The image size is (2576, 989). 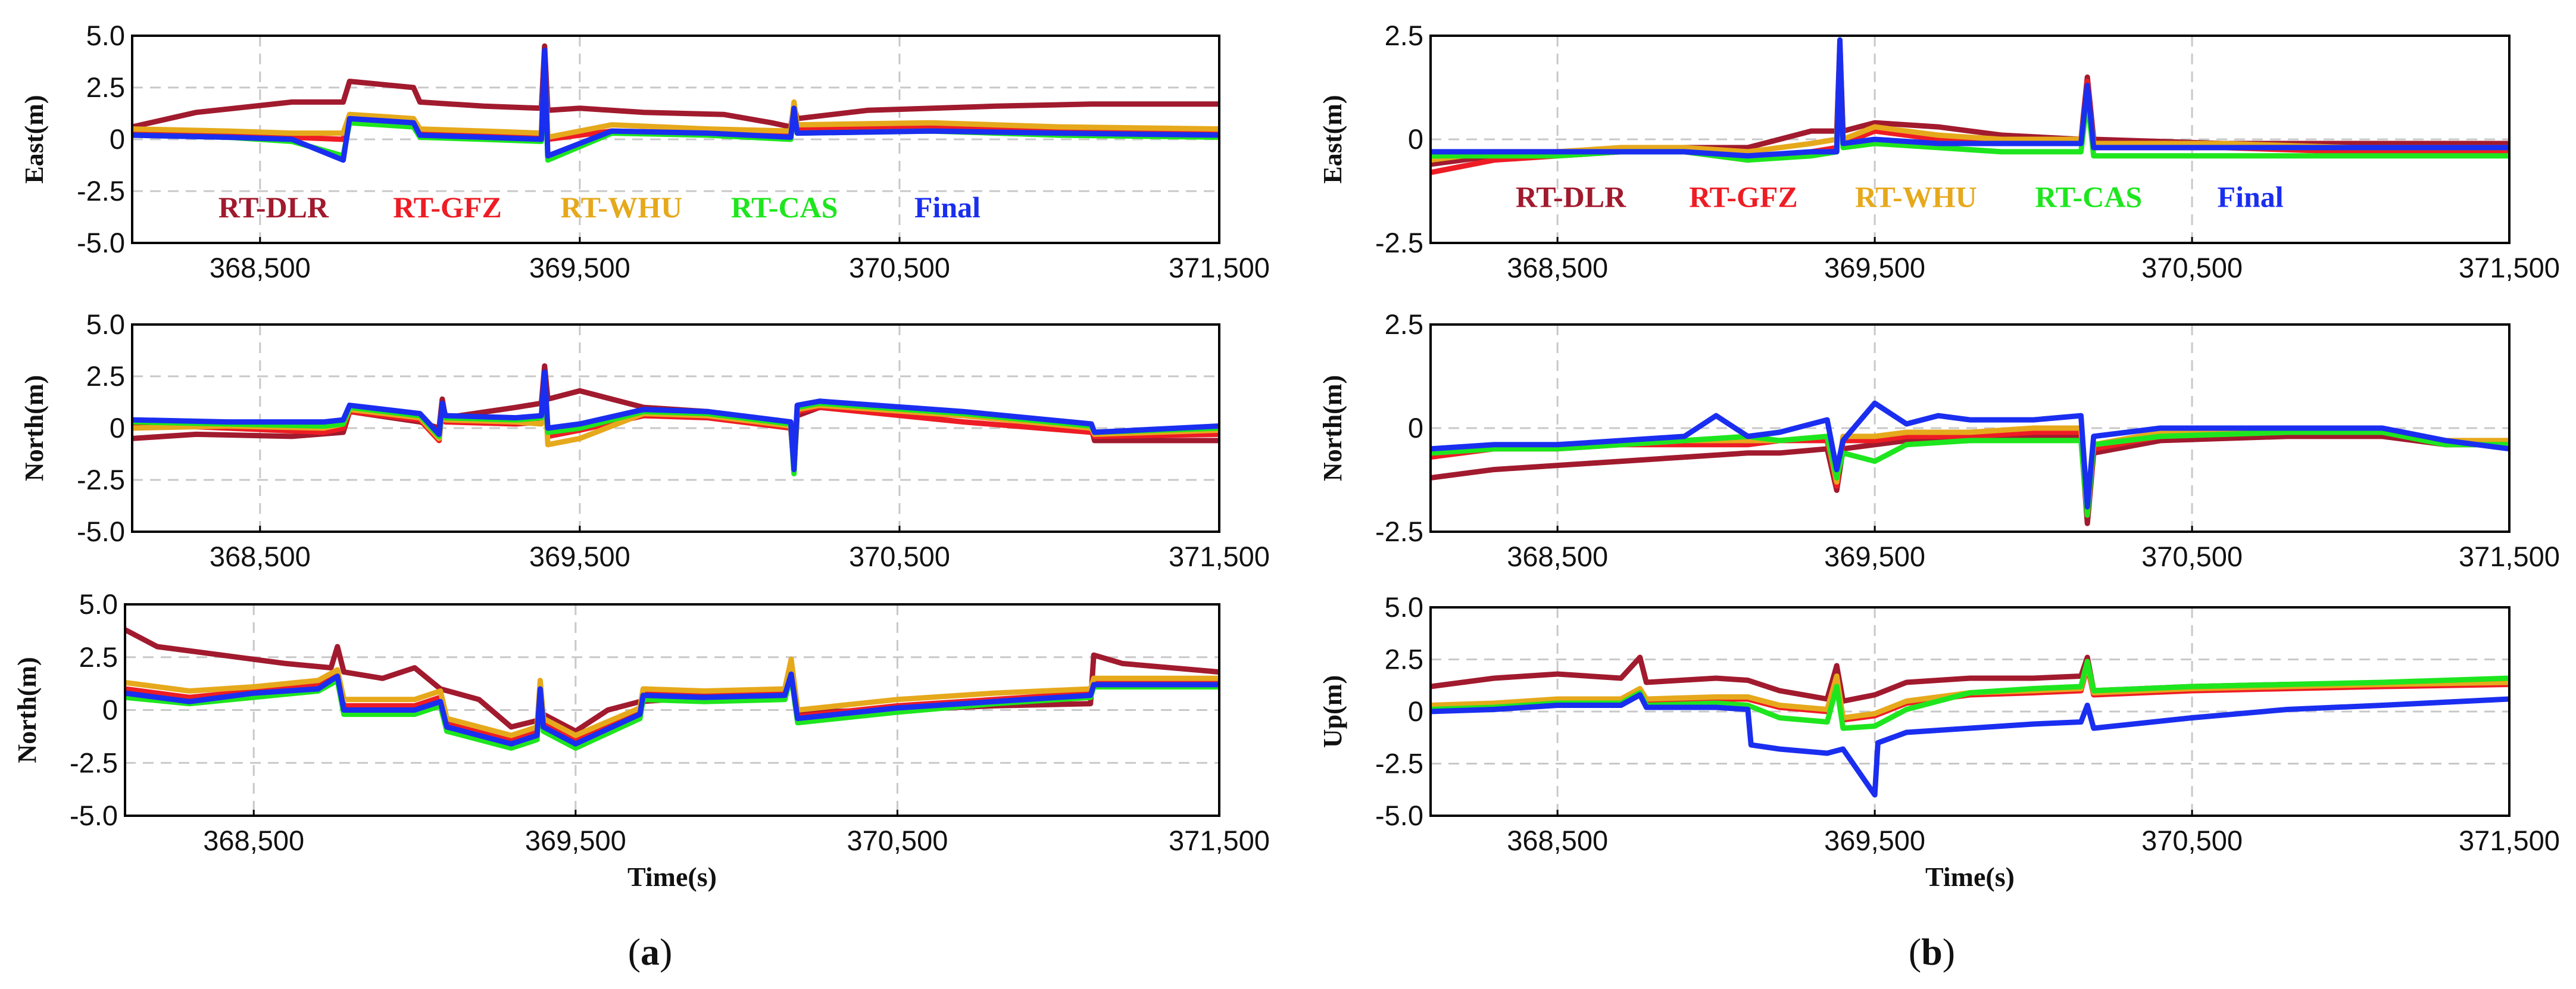 I want to click on panel-letter-b: b, so click(x=1932, y=952).